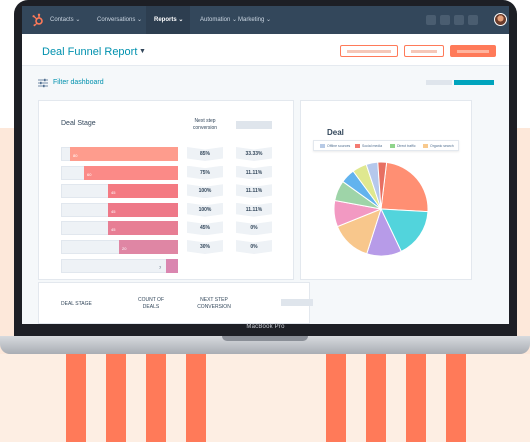  Describe the element at coordinates (439, 82) in the screenshot. I see `date-range-control` at that location.